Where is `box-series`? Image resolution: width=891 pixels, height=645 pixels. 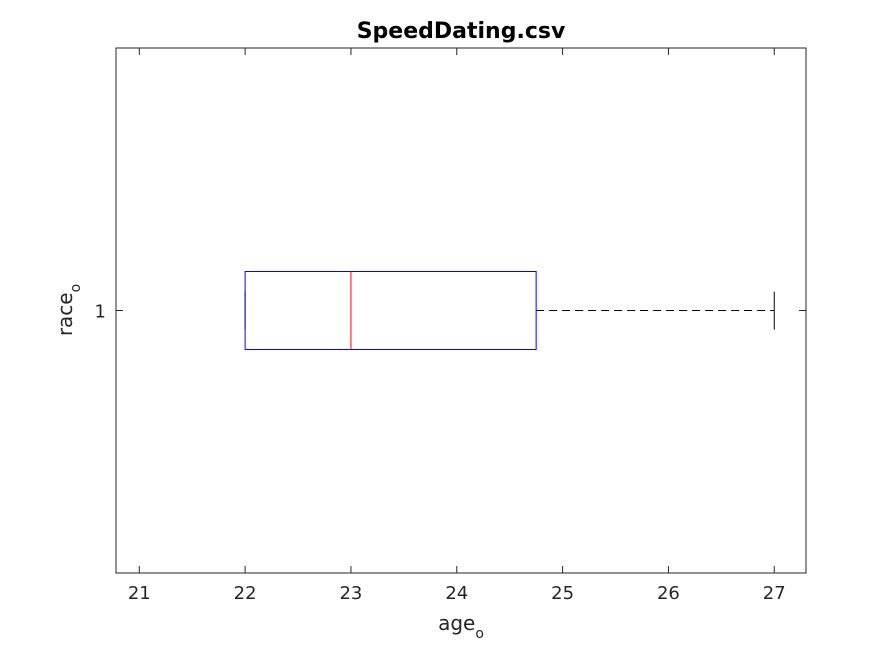
box-series is located at coordinates (509, 310).